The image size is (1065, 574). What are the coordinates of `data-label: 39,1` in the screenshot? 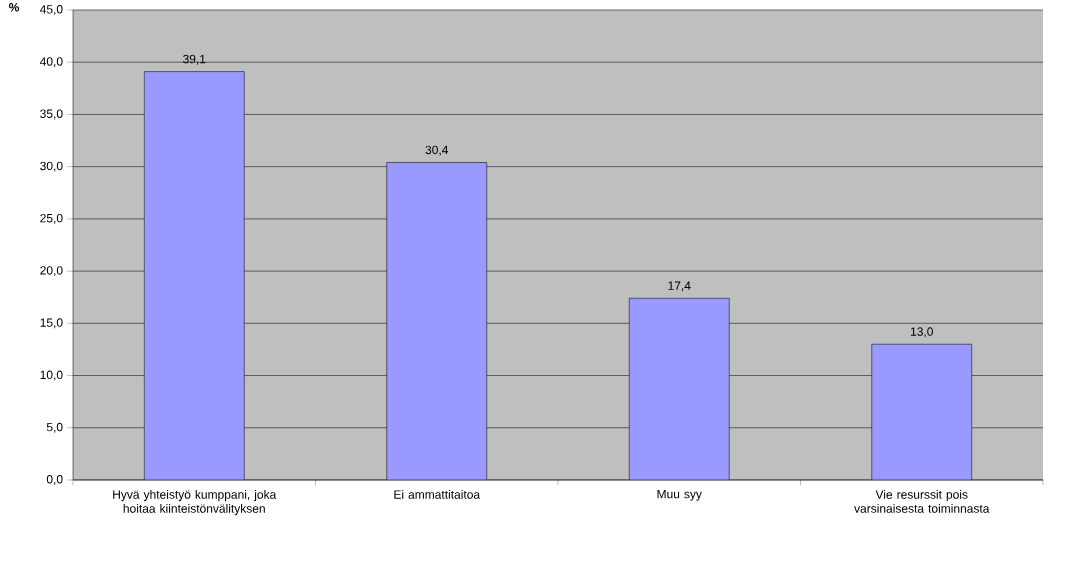 It's located at (194, 59).